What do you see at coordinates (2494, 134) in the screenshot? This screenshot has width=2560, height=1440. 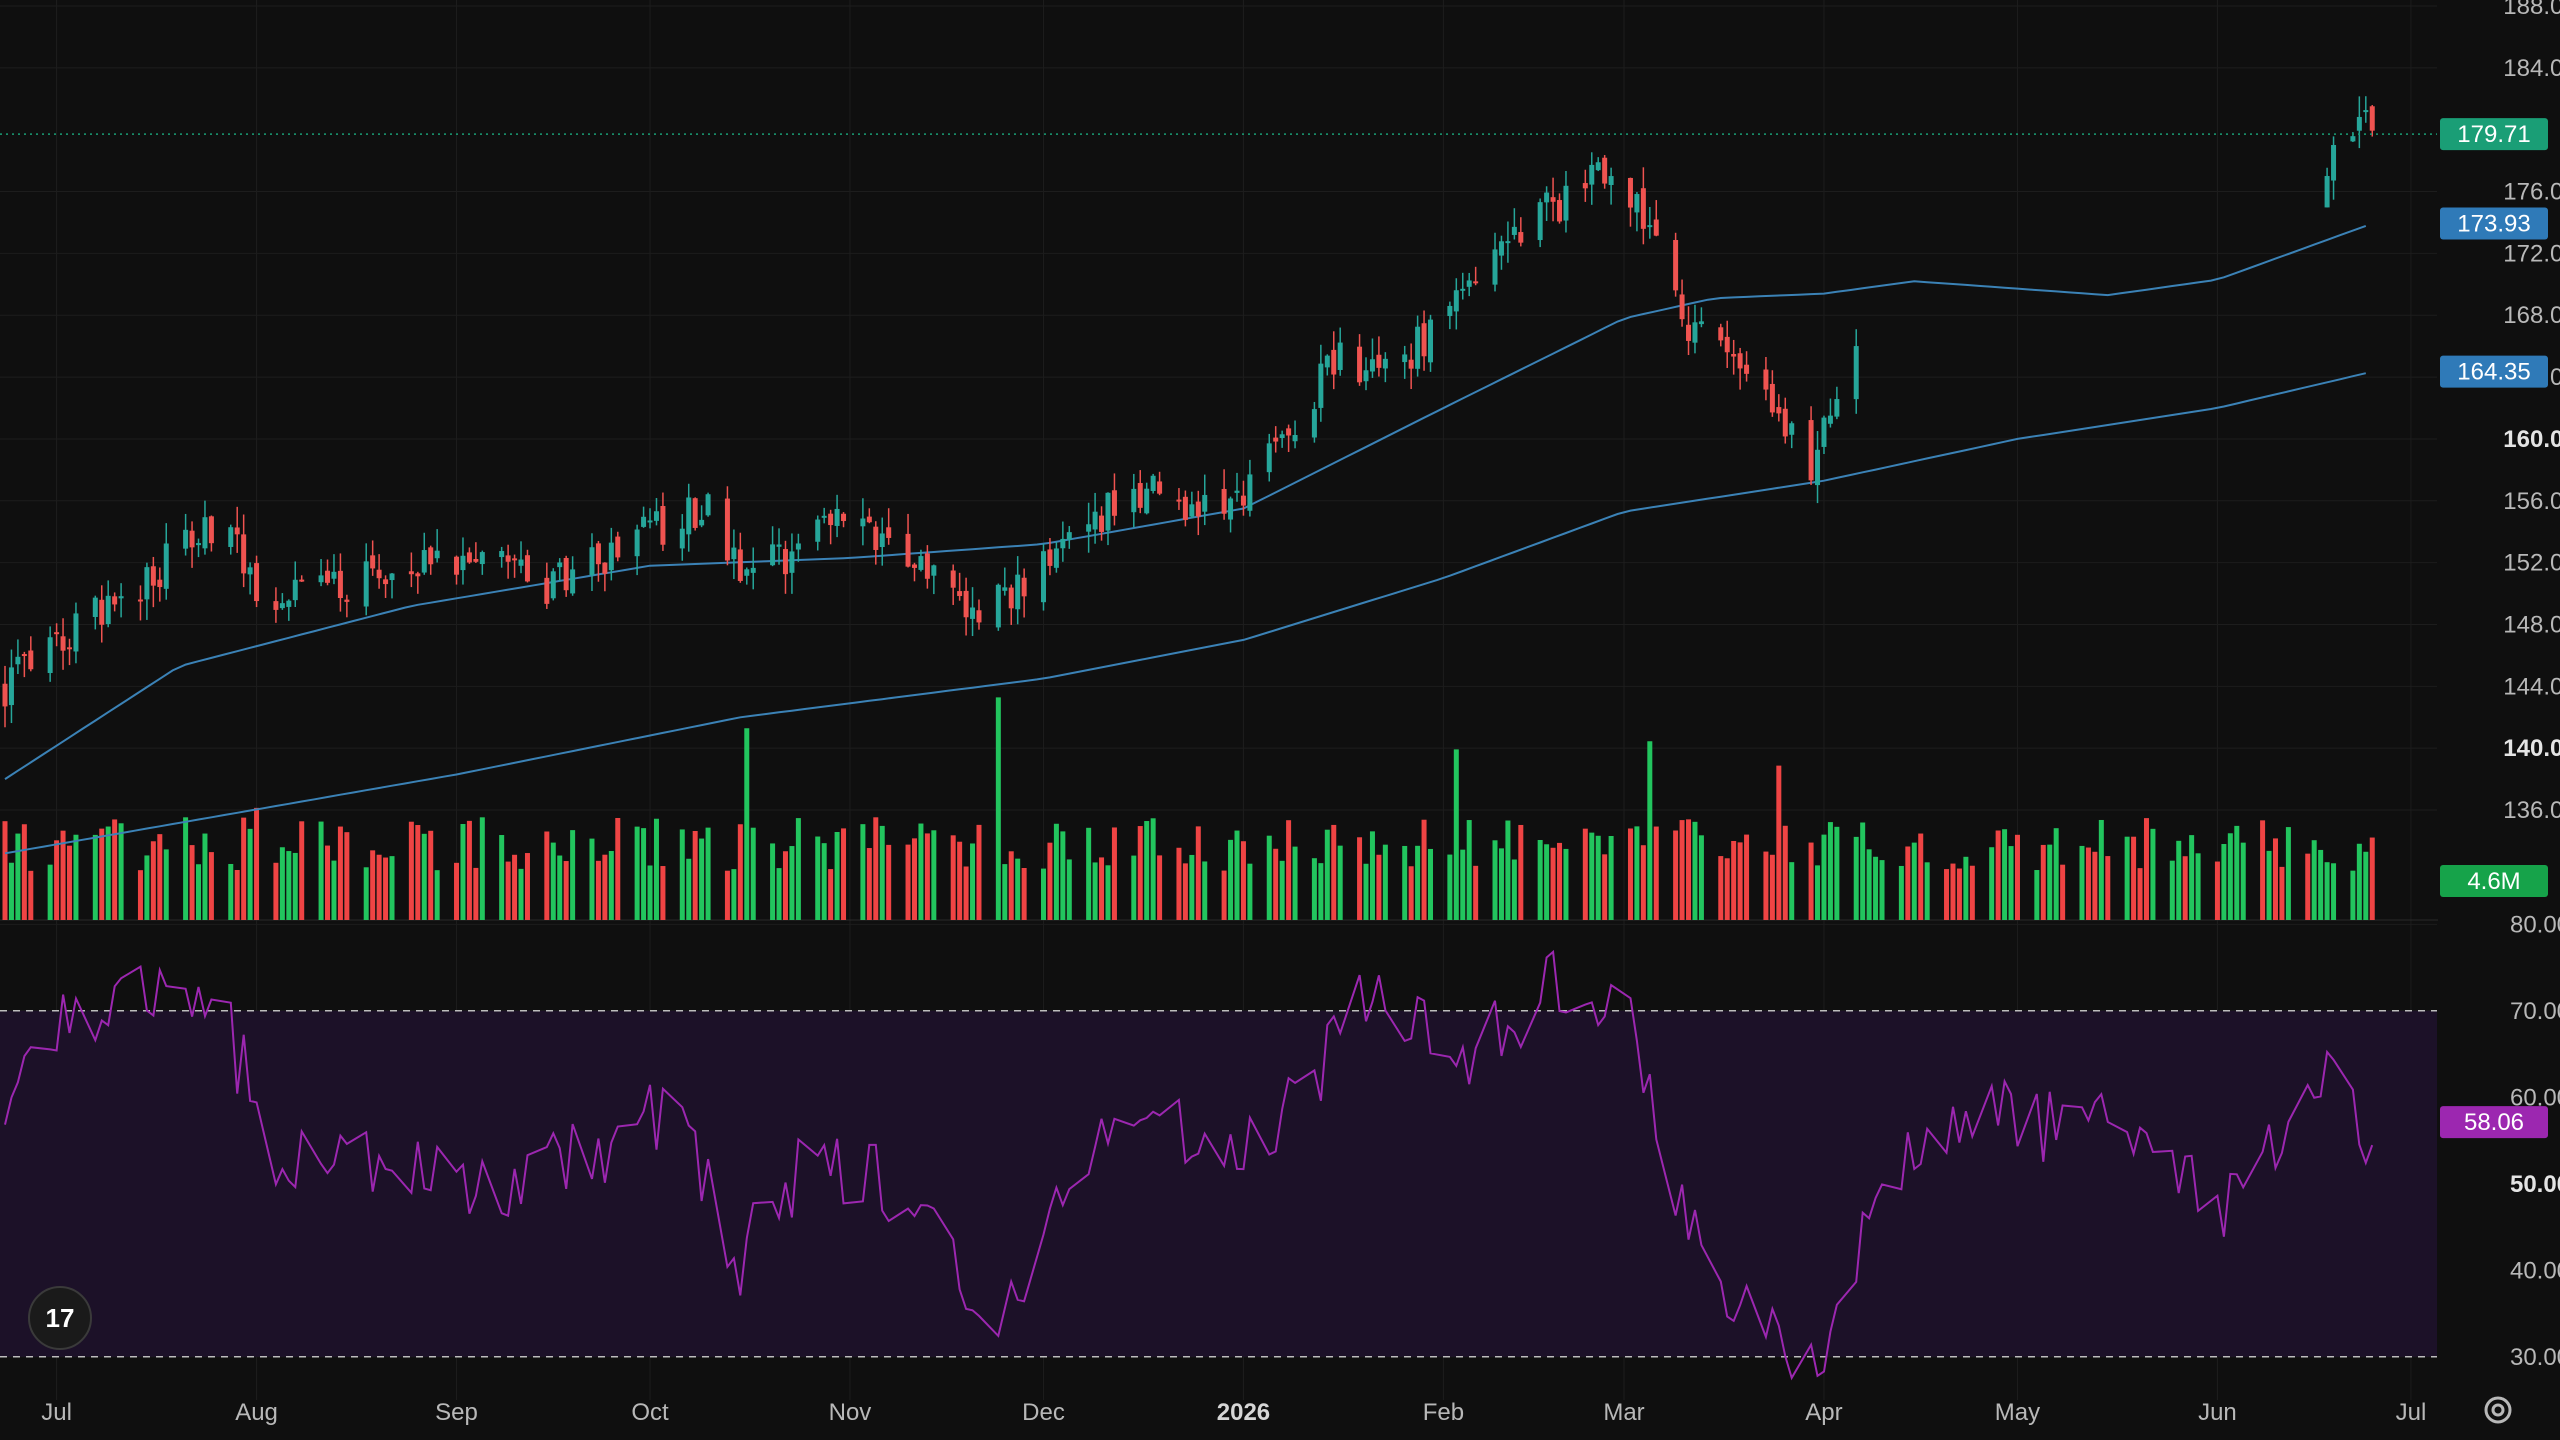 I see `last-price-badge: 179.71` at bounding box center [2494, 134].